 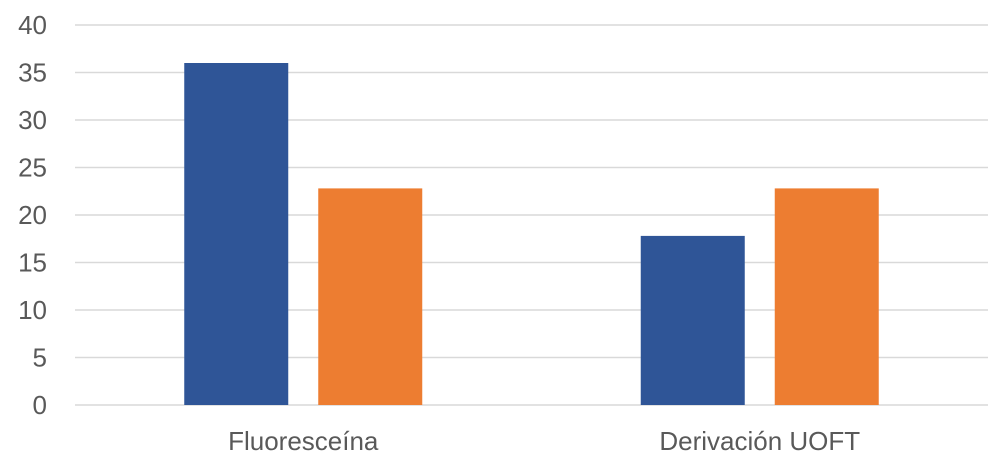 What do you see at coordinates (236, 234) in the screenshot?
I see `bar-series1-category1` at bounding box center [236, 234].